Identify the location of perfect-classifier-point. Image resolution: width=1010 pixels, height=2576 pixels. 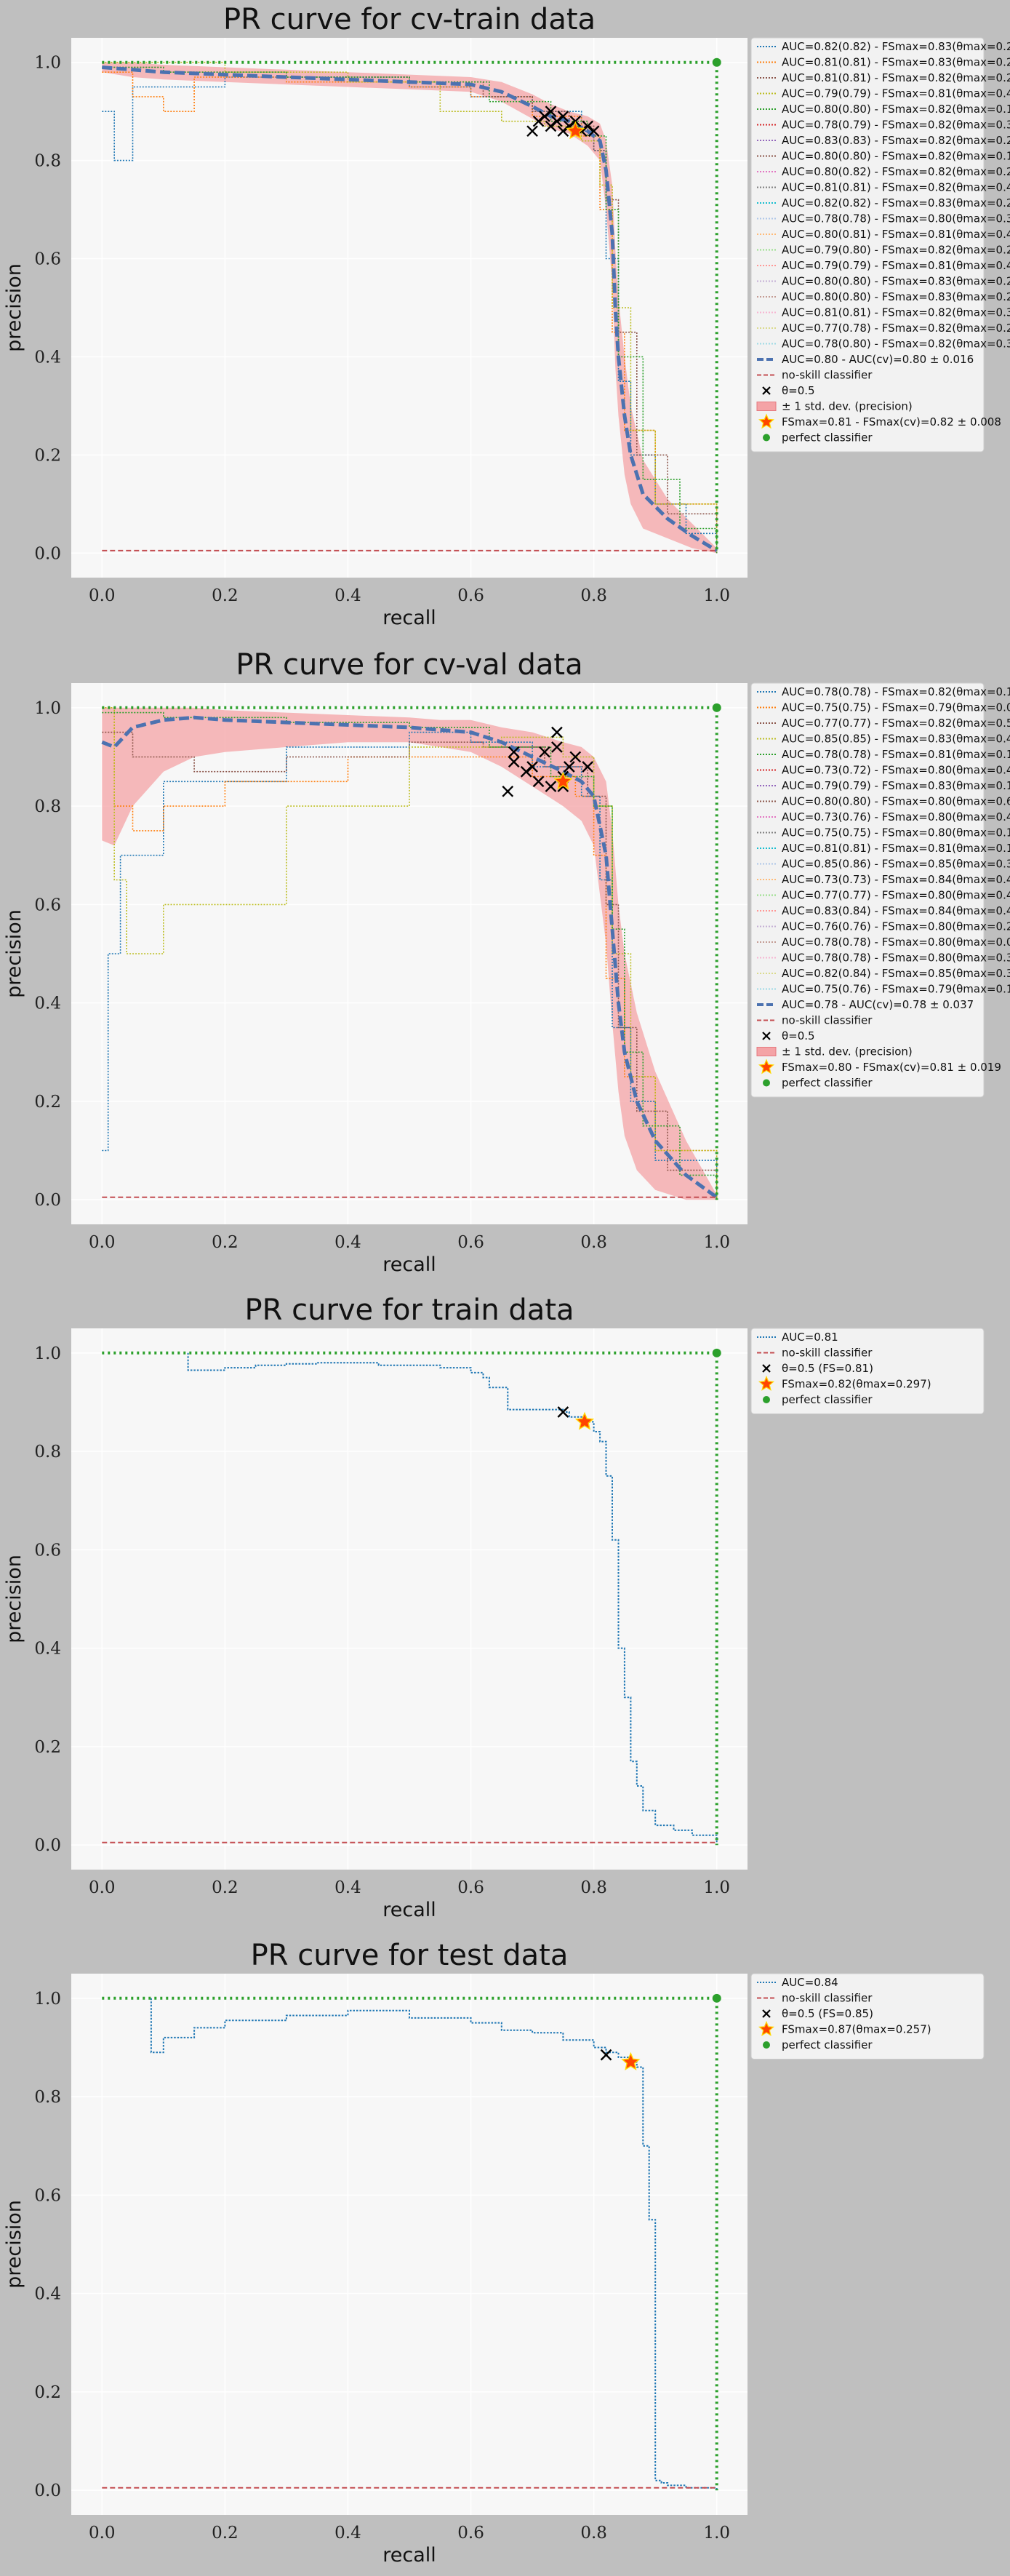
(716, 62).